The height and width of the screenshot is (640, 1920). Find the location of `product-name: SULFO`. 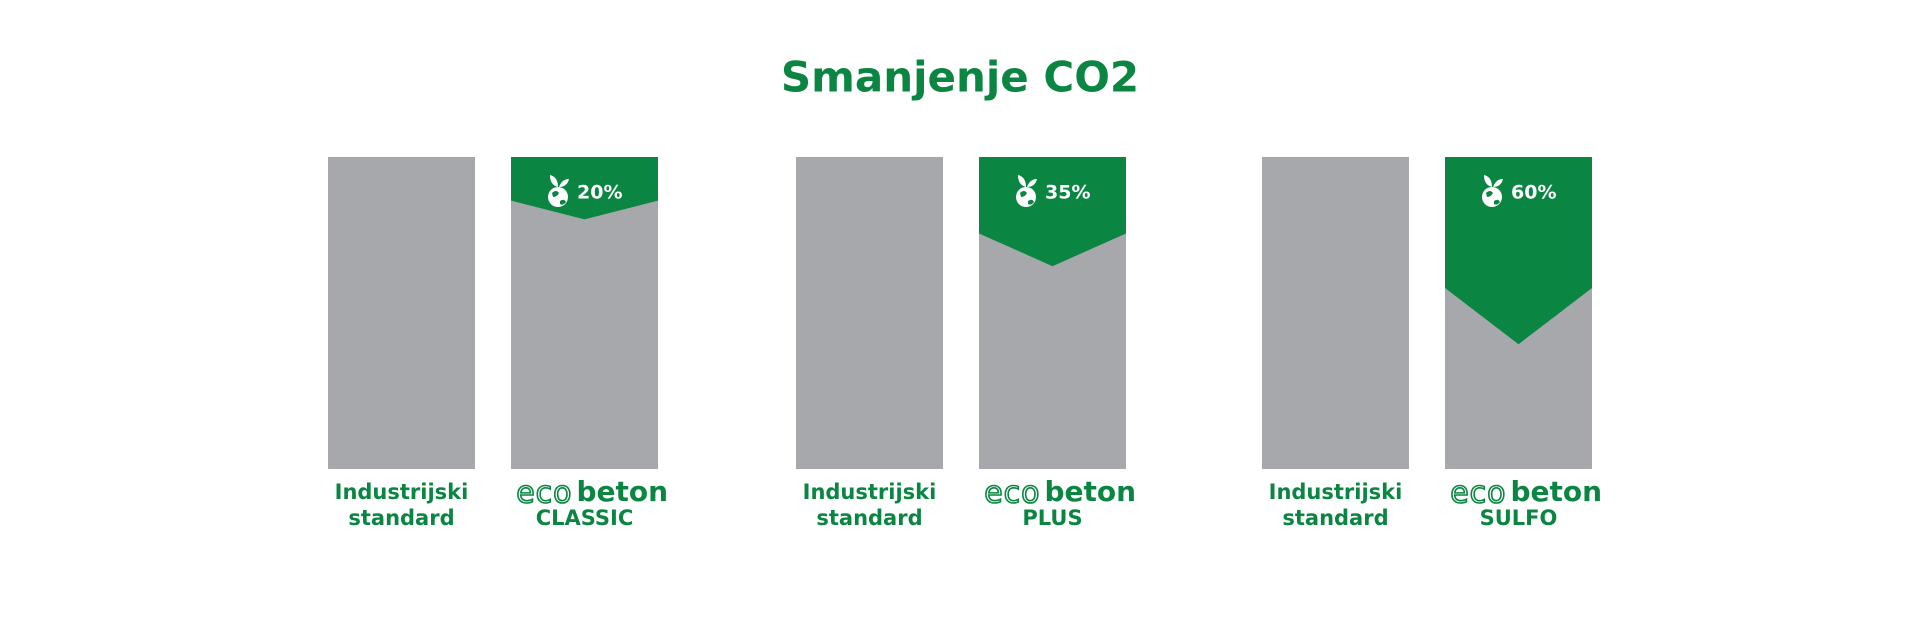

product-name: SULFO is located at coordinates (1519, 518).